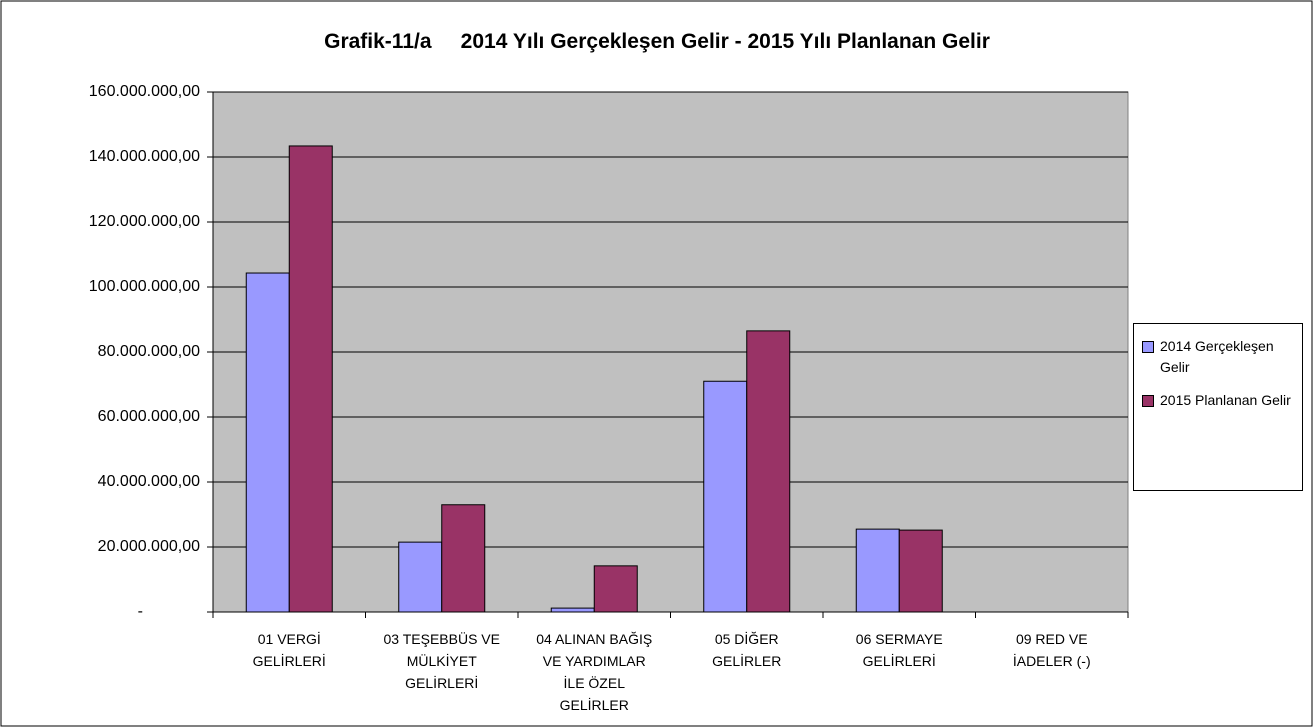 The width and height of the screenshot is (1314, 728). What do you see at coordinates (149, 351) in the screenshot?
I see `y-tick-label: 80.000.000,00` at bounding box center [149, 351].